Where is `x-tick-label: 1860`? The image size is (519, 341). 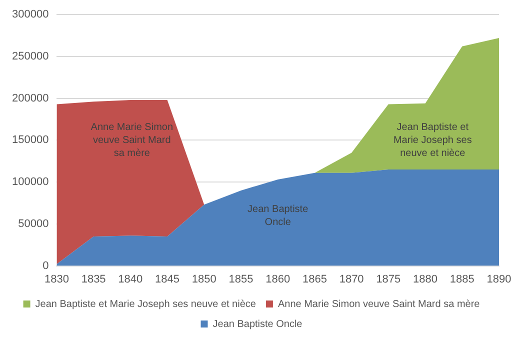
x-tick-label: 1860 is located at coordinates (278, 279).